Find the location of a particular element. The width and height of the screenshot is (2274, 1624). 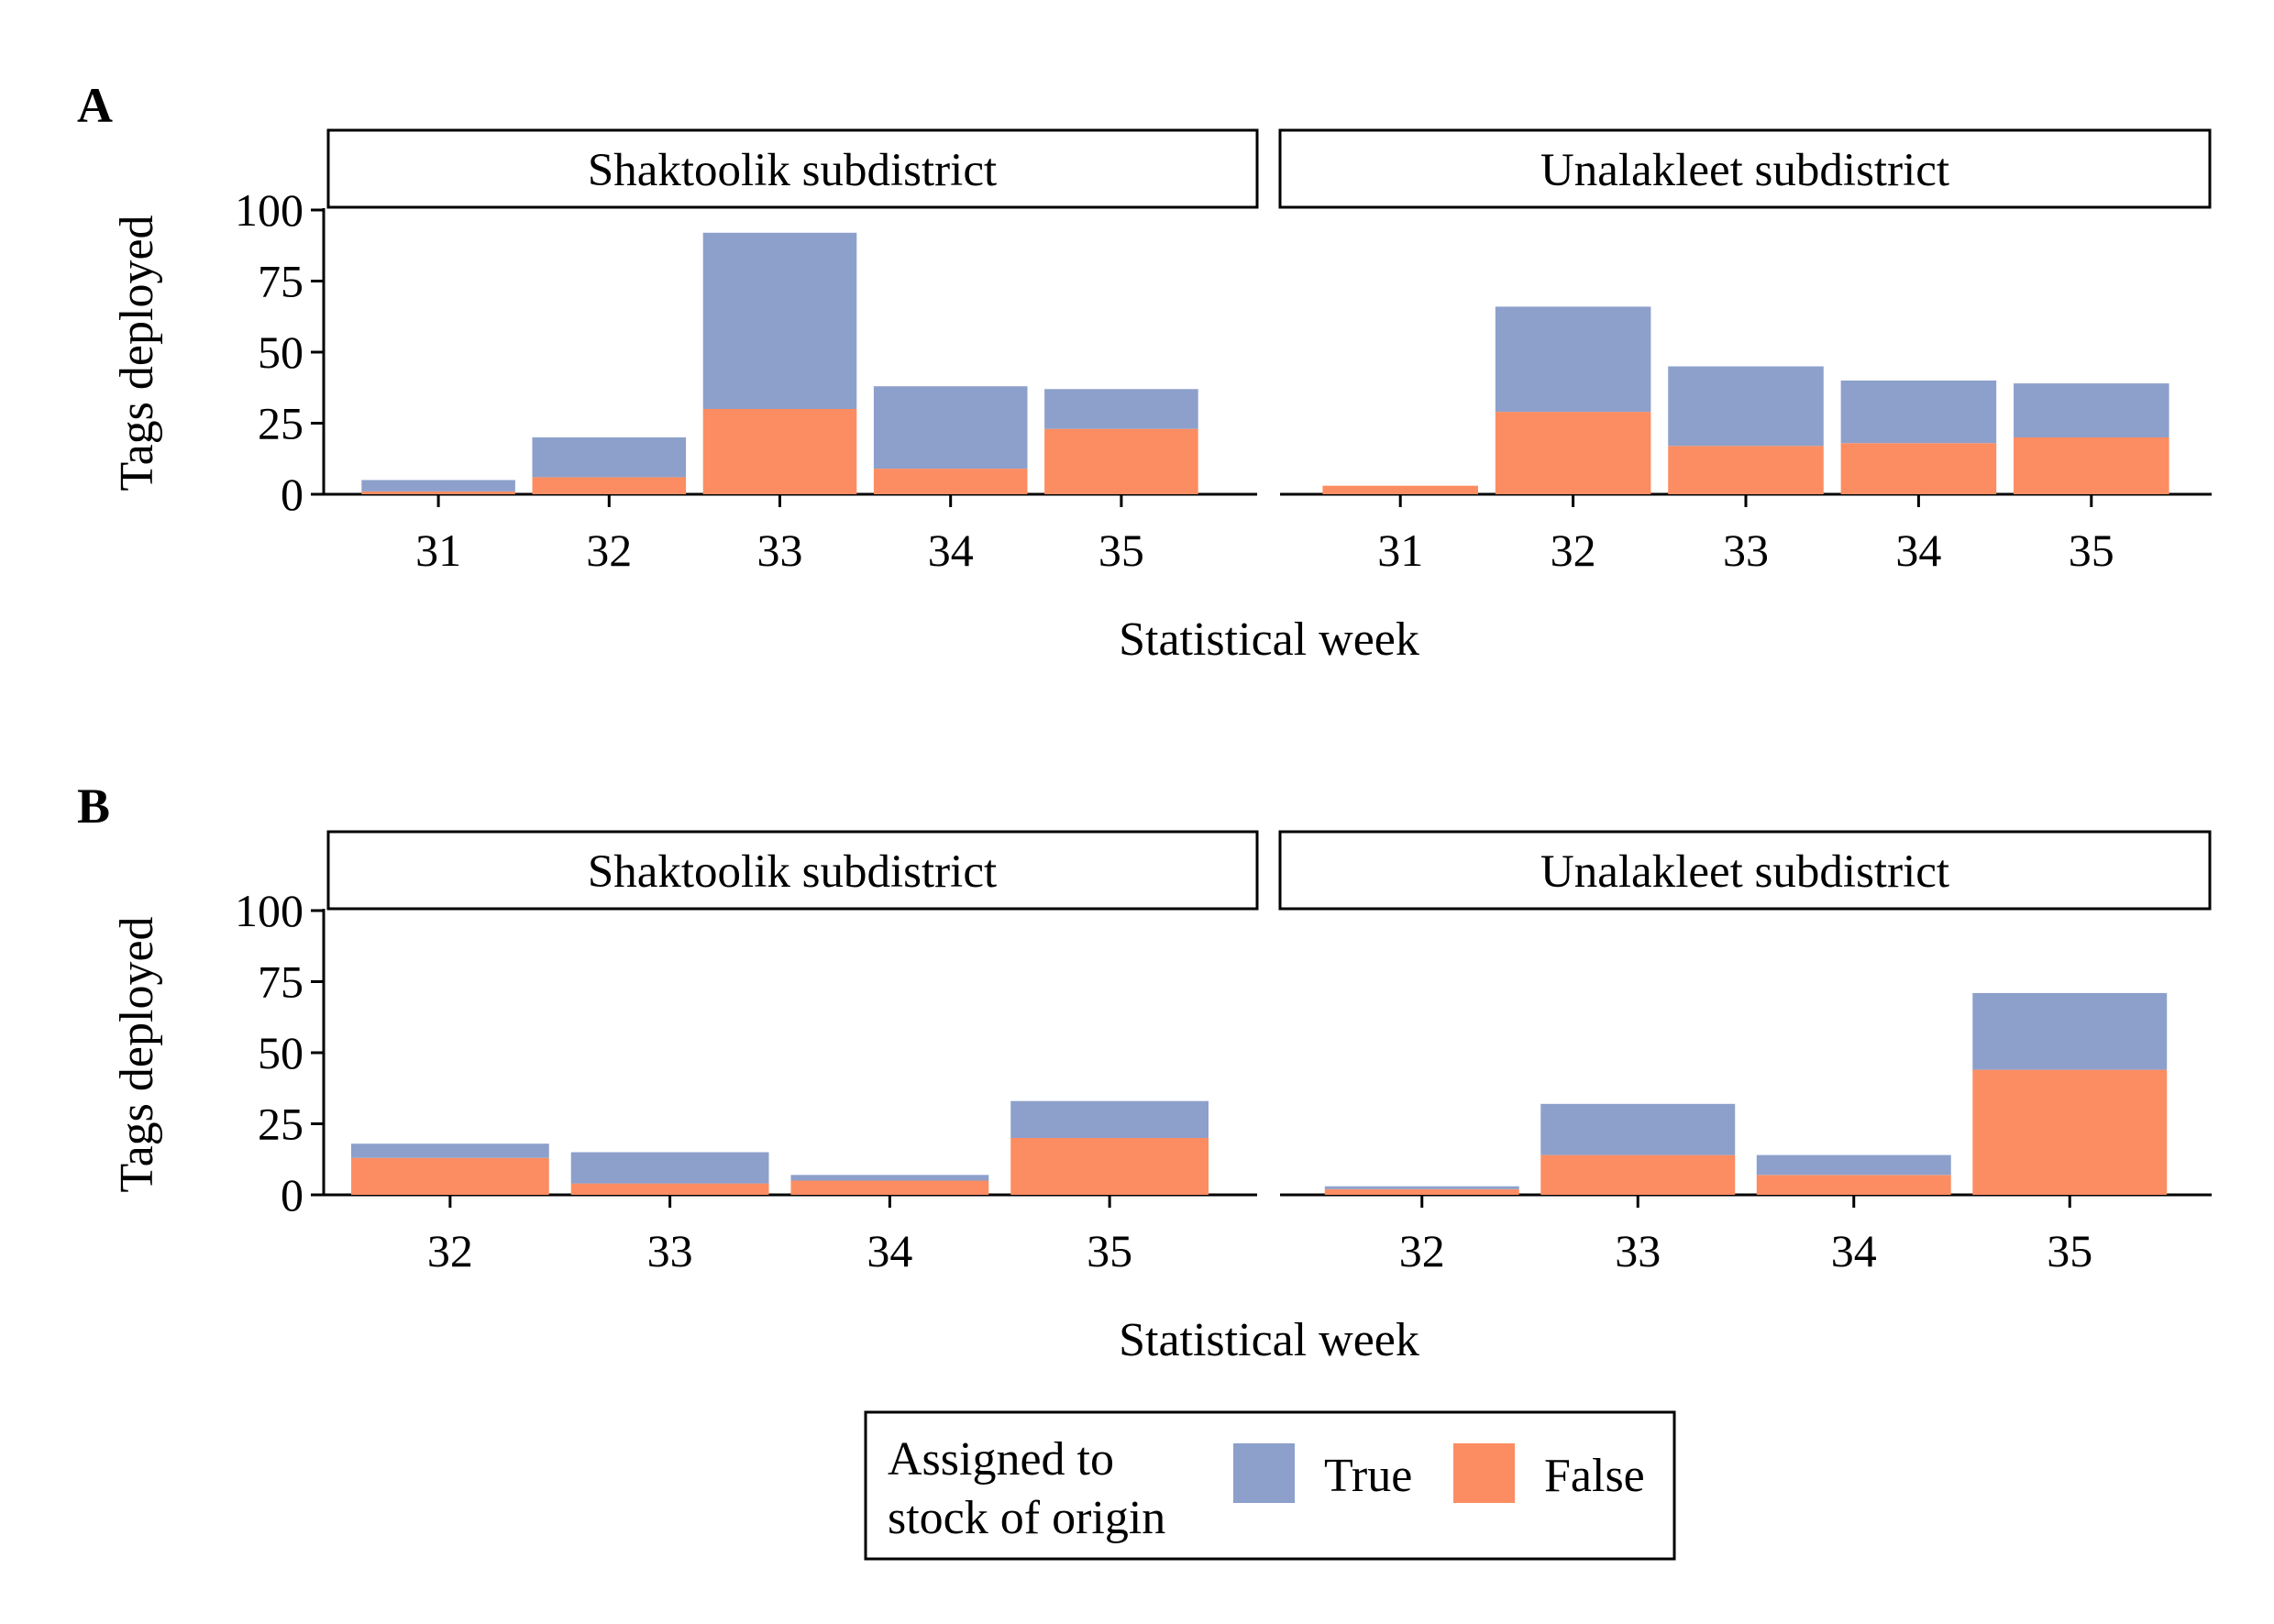

strip-unalakleet-a: Unalakleet subdistrict is located at coordinates (1745, 168).